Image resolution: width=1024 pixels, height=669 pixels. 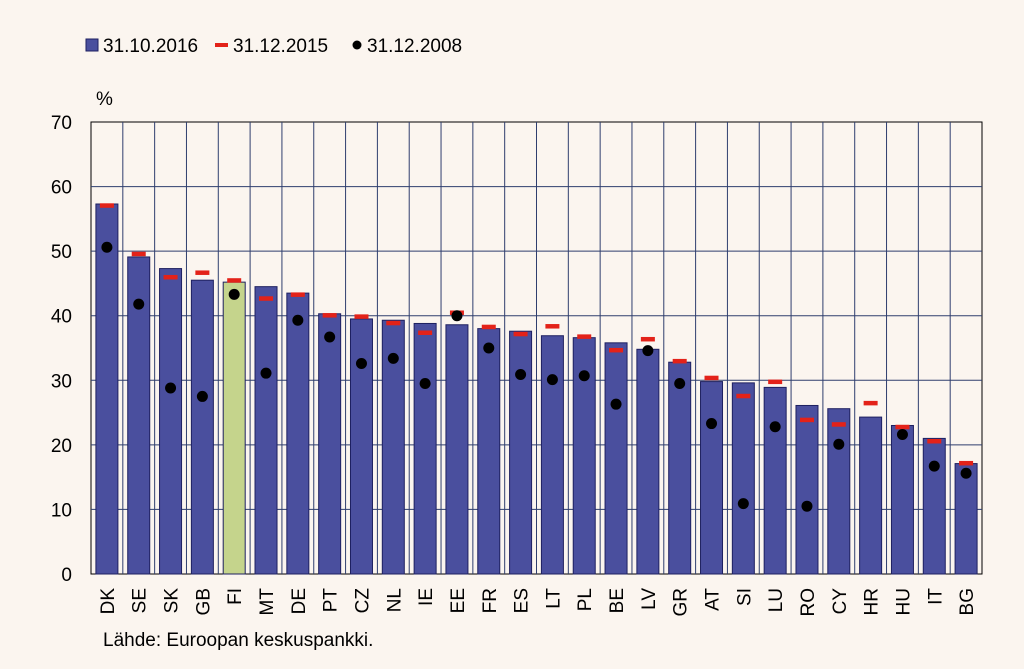 What do you see at coordinates (839, 491) in the screenshot?
I see `bar-cy` at bounding box center [839, 491].